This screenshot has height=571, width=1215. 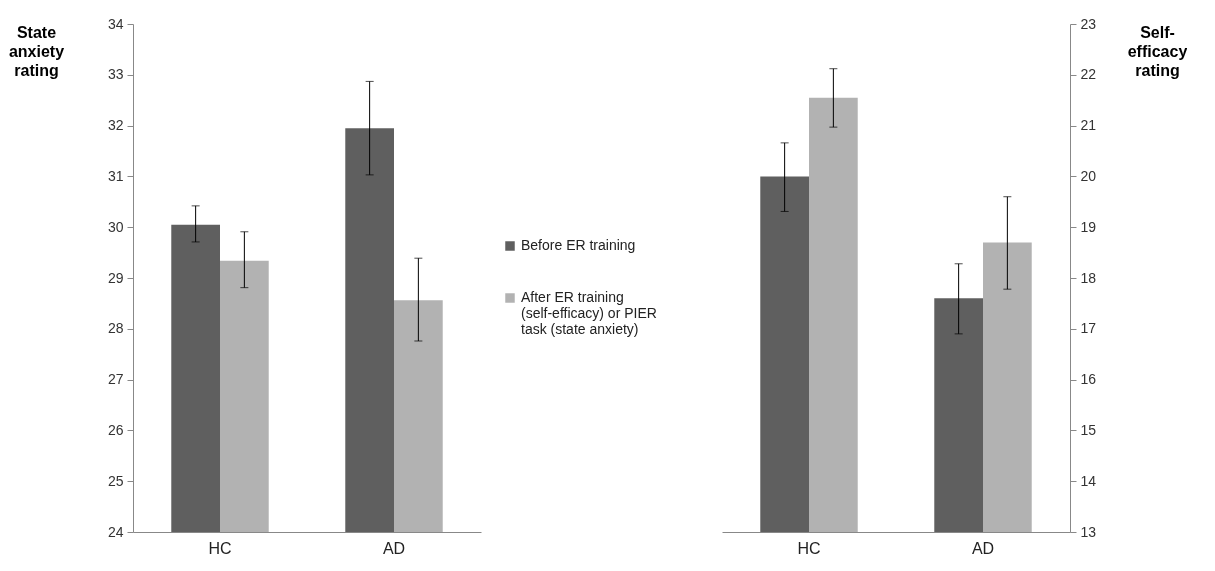 I want to click on y2-tick-label: 14, so click(x=1088, y=480).